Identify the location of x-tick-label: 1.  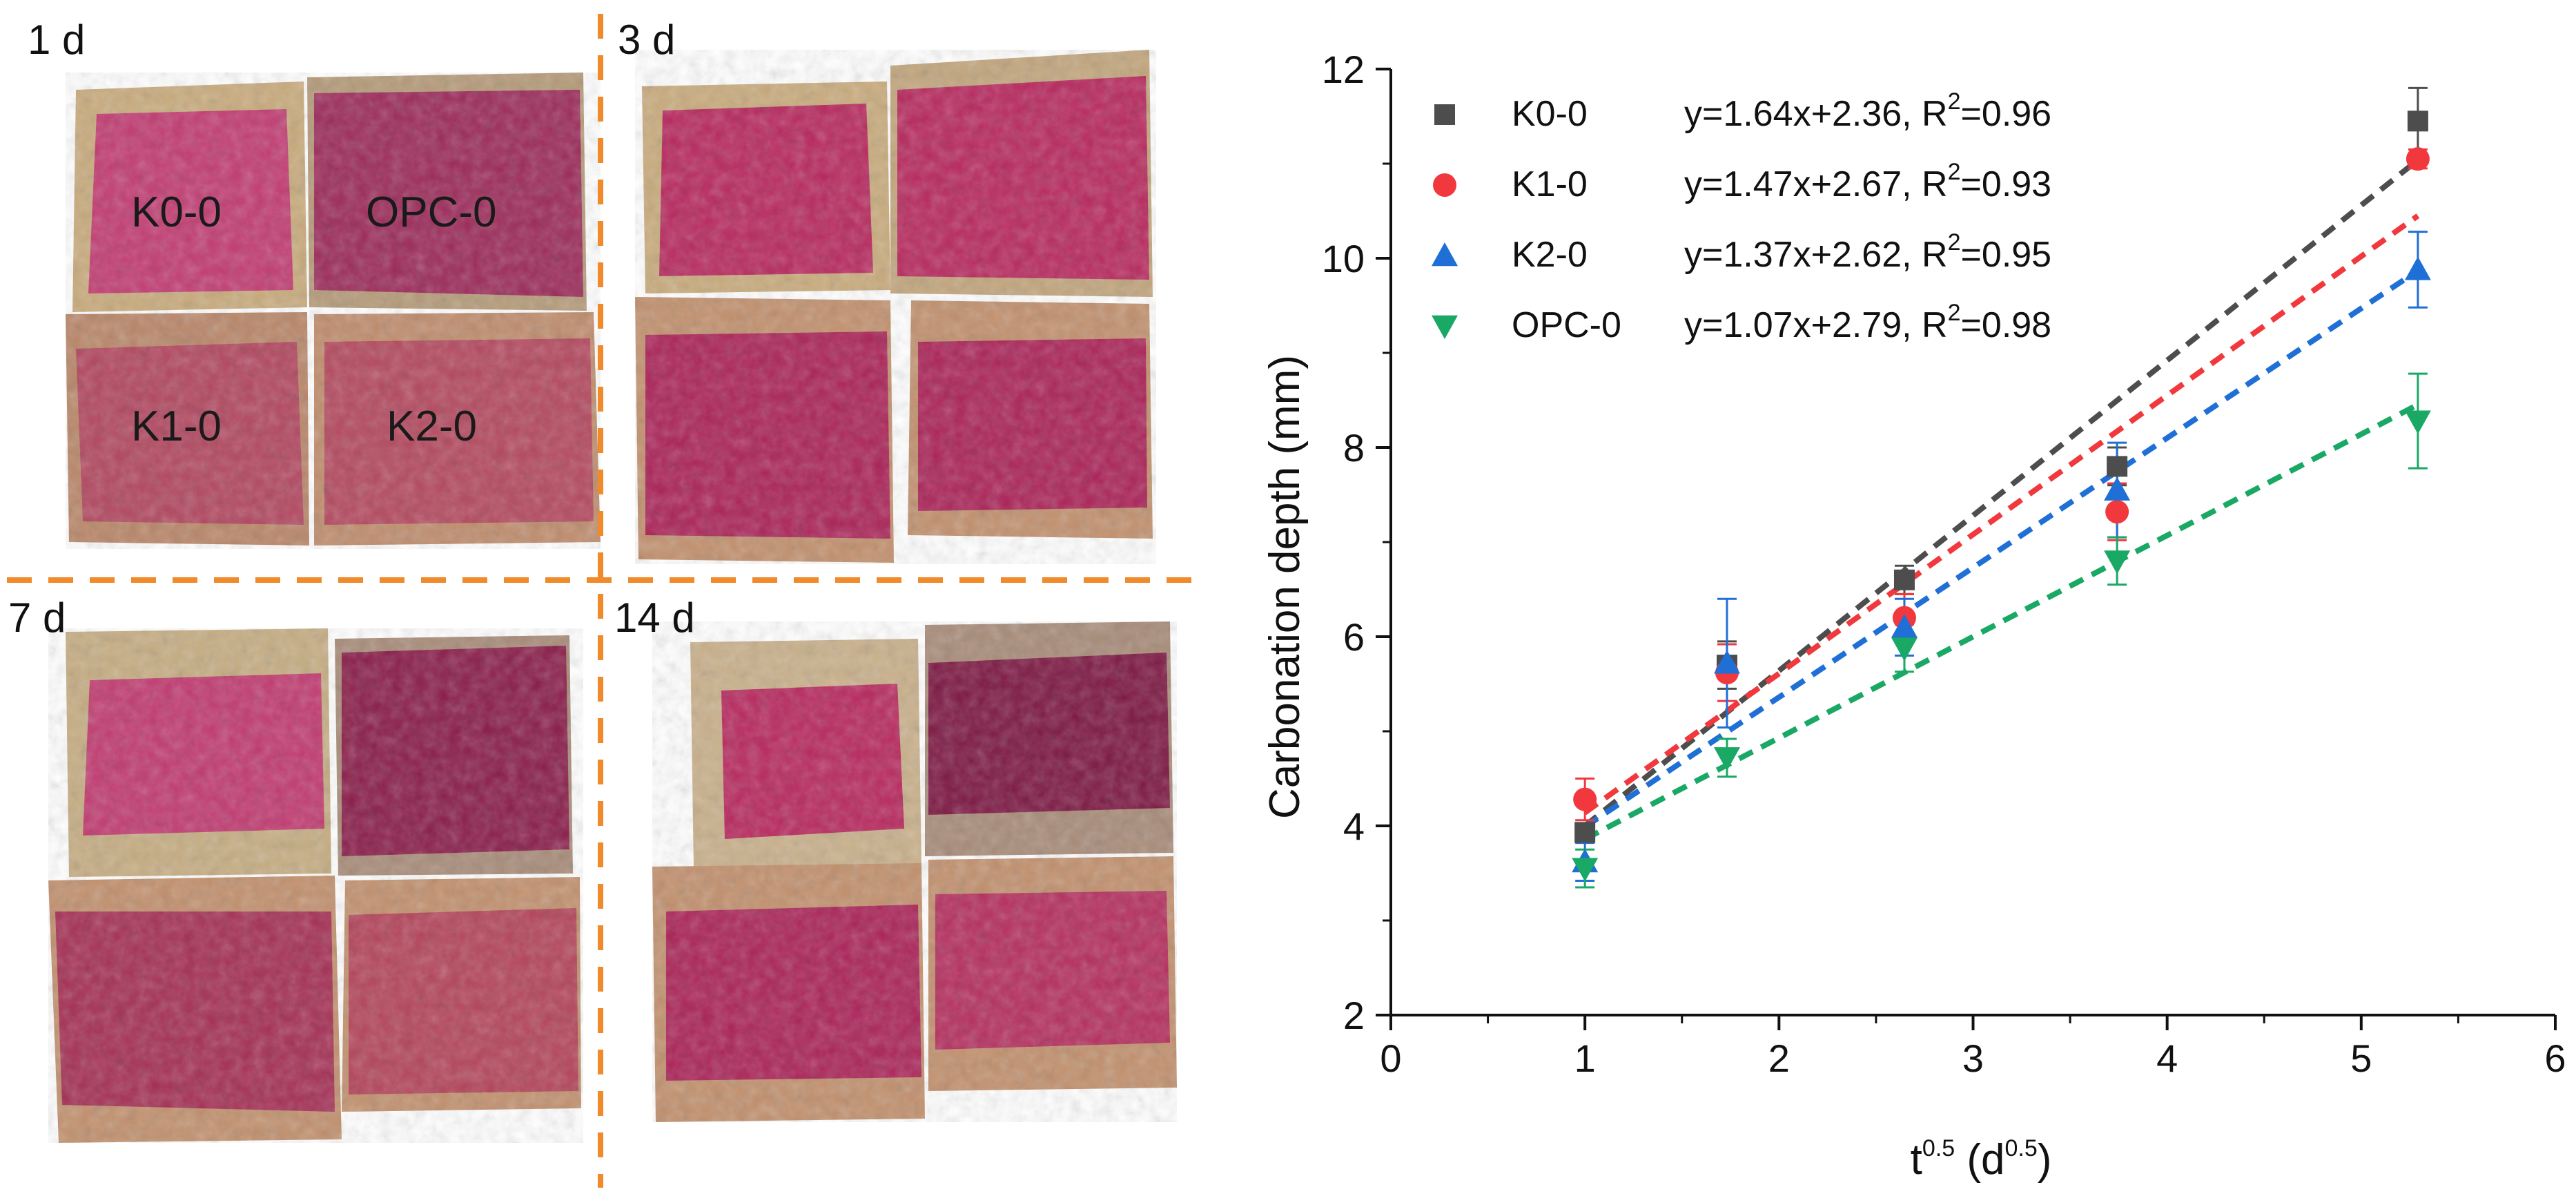
(1585, 1058).